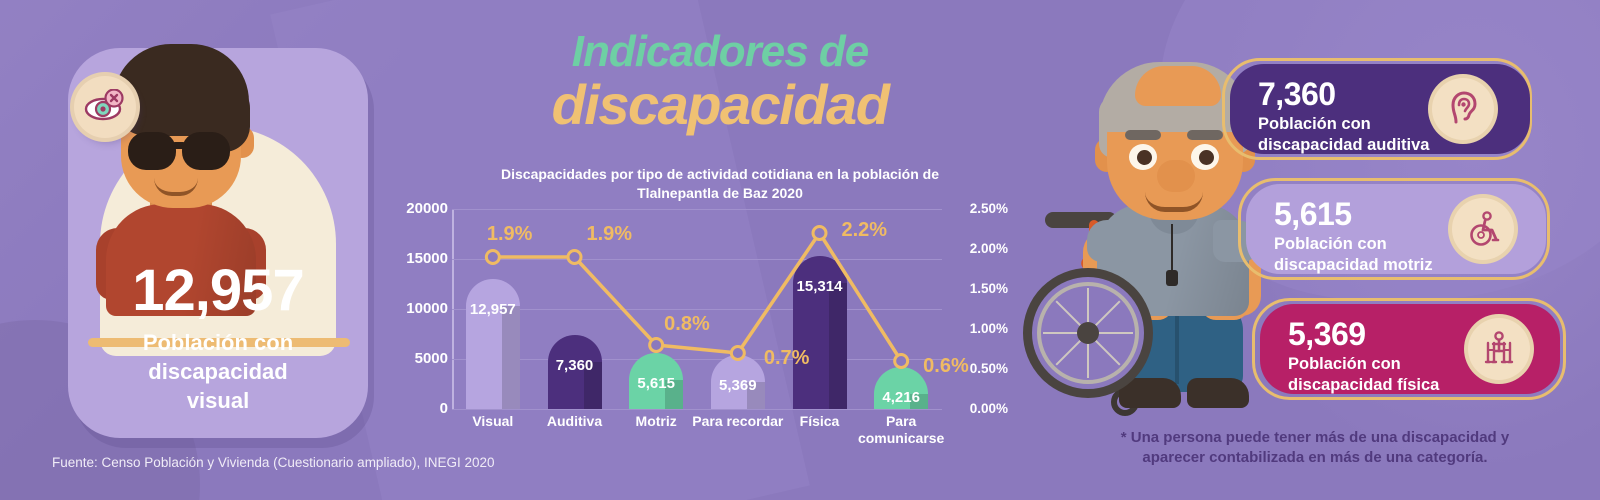  Describe the element at coordinates (988, 368) in the screenshot. I see `y-axis-right-tick: 0.50%` at that location.